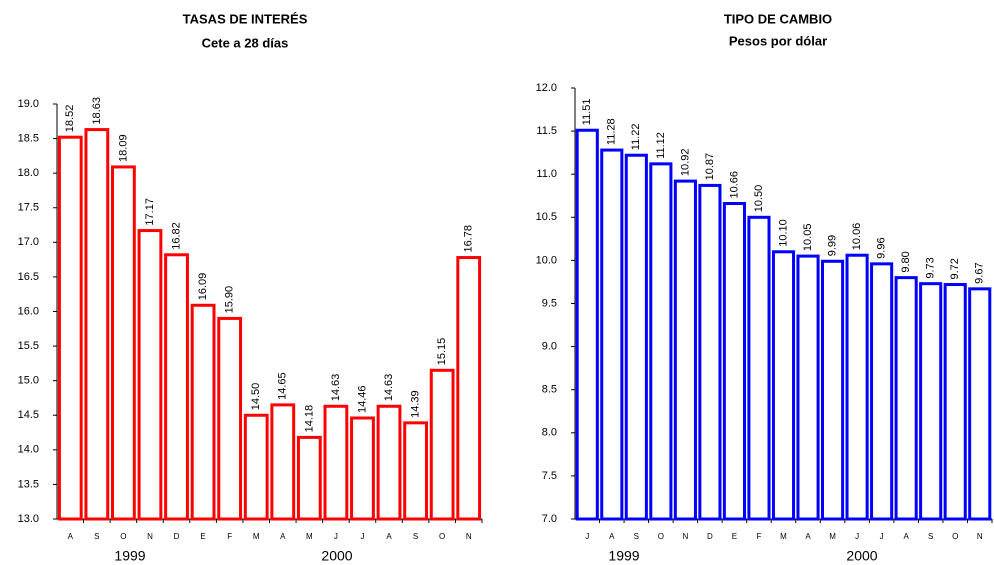  Describe the element at coordinates (546, 131) in the screenshot. I see `y-tick-label: 11.5` at that location.